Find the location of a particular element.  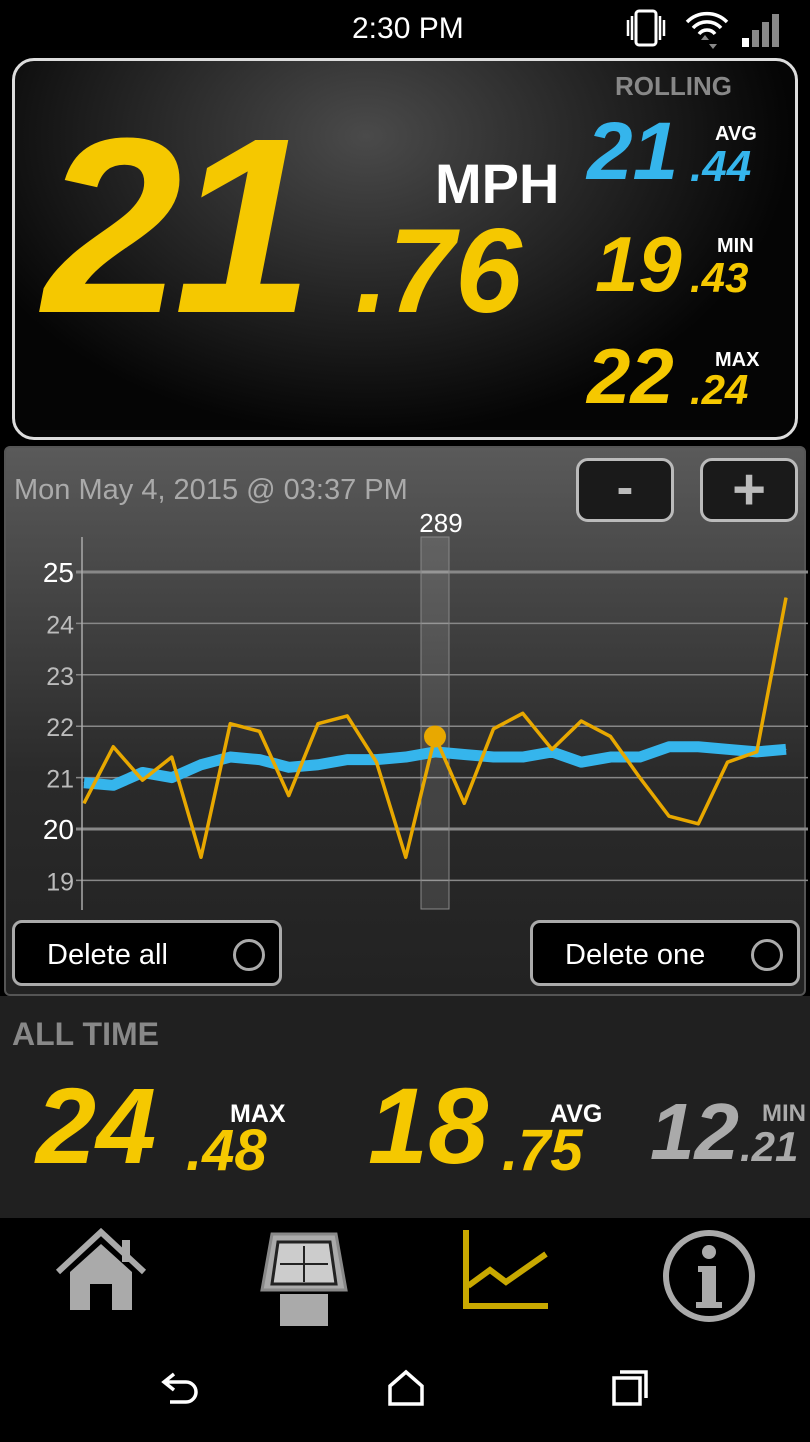

status-bar: 2:30 PM is located at coordinates (405, 29).